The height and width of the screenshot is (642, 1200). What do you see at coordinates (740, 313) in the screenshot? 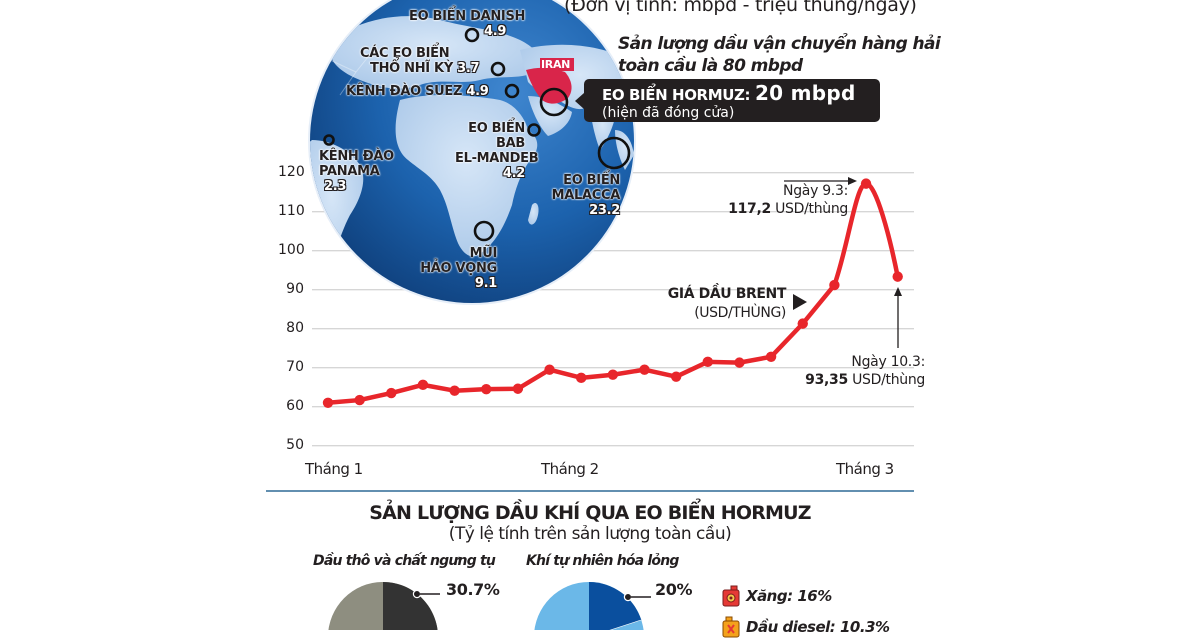
I see `series-label-unit: (USD/THÙNG)` at bounding box center [740, 313].